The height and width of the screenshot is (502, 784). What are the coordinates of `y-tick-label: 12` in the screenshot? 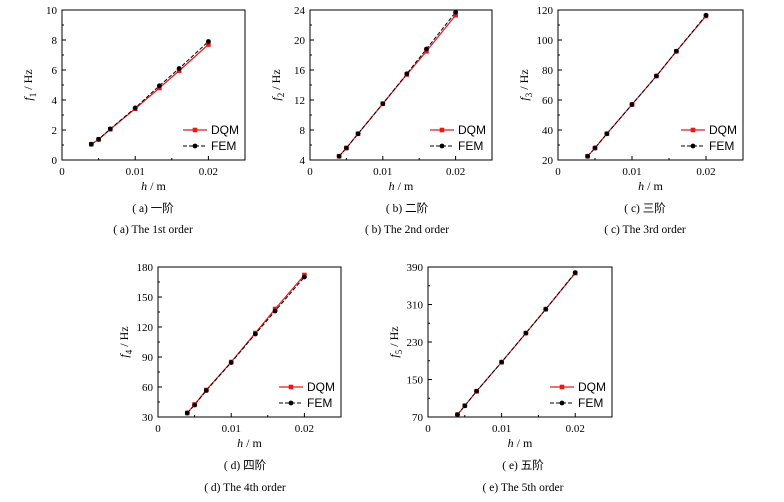 It's located at (299, 101).